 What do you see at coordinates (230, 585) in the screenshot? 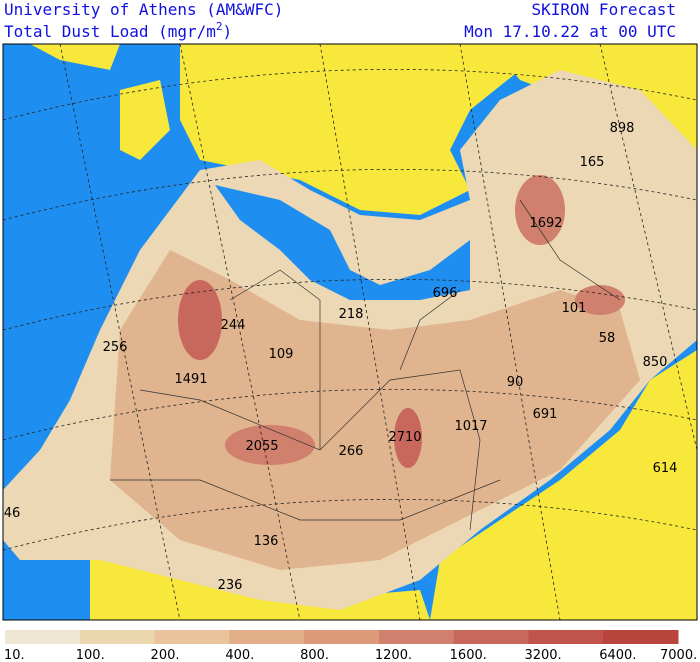
I see `map-value-label: 236` at bounding box center [230, 585].